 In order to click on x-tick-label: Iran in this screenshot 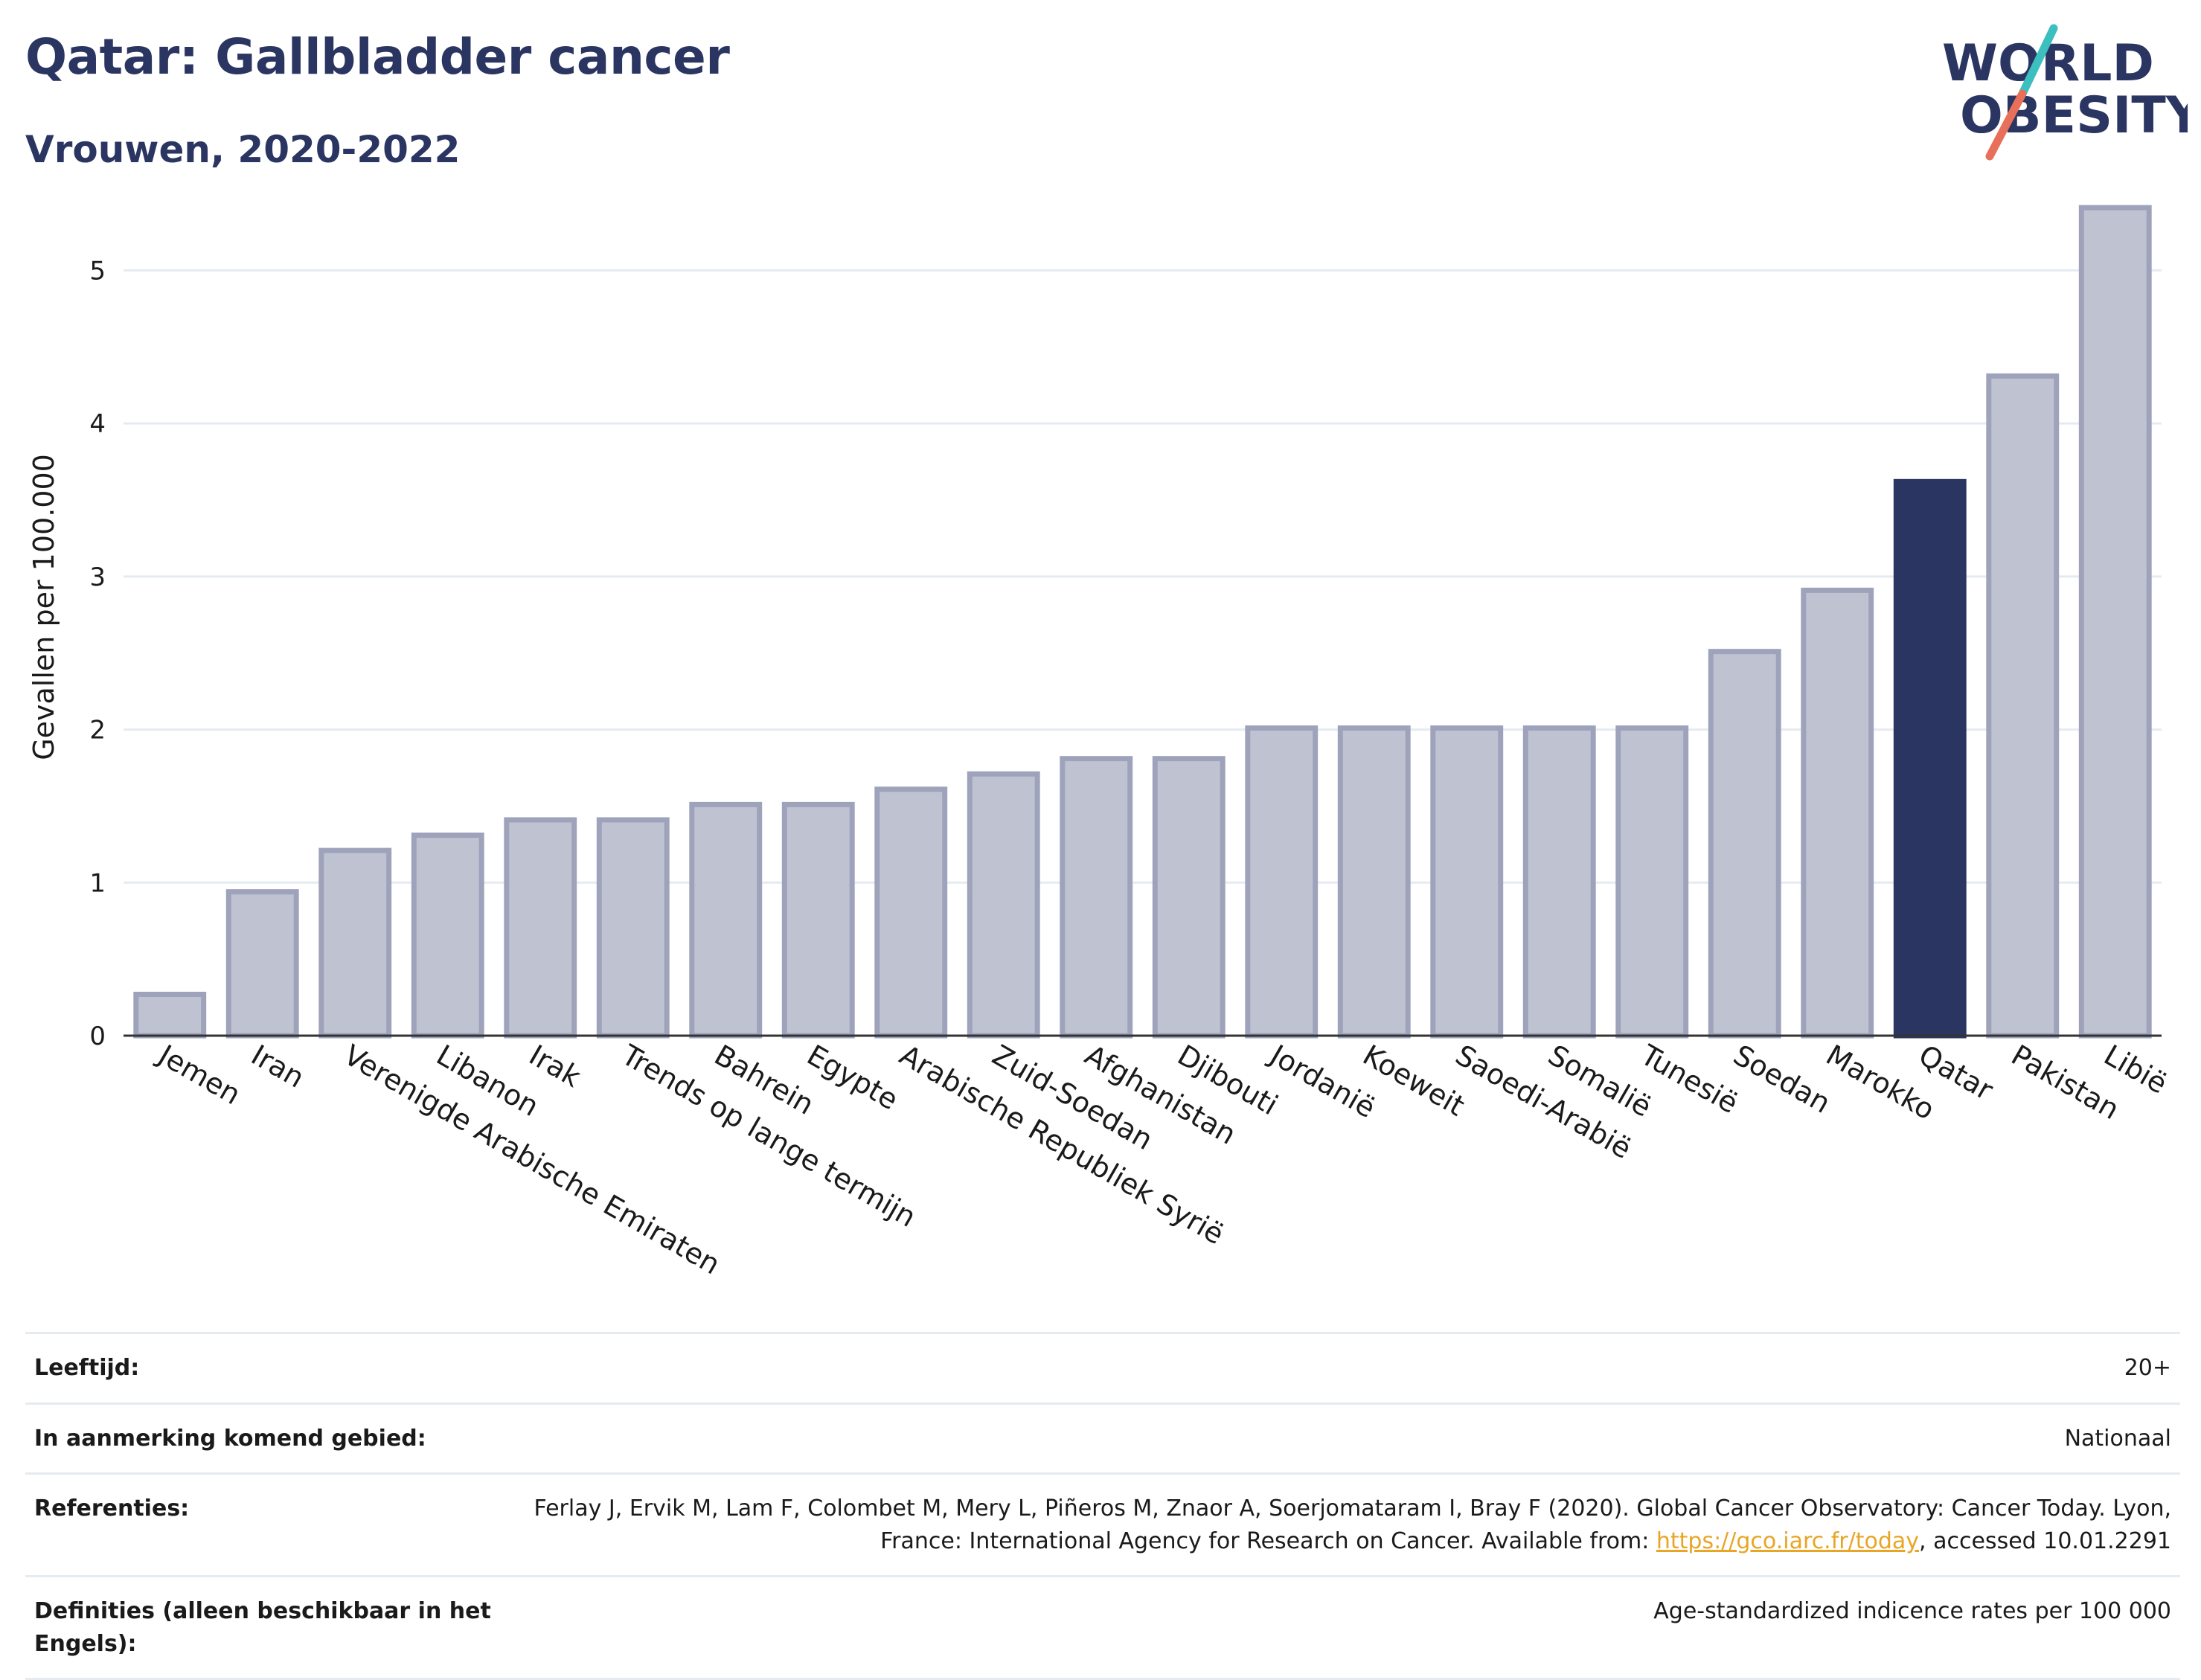, I will do `click(278, 1066)`.